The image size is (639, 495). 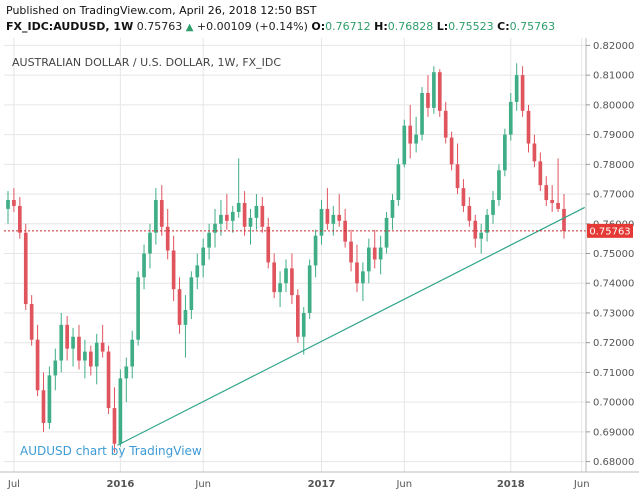 What do you see at coordinates (410, 26) in the screenshot?
I see `high-value: 0.76828` at bounding box center [410, 26].